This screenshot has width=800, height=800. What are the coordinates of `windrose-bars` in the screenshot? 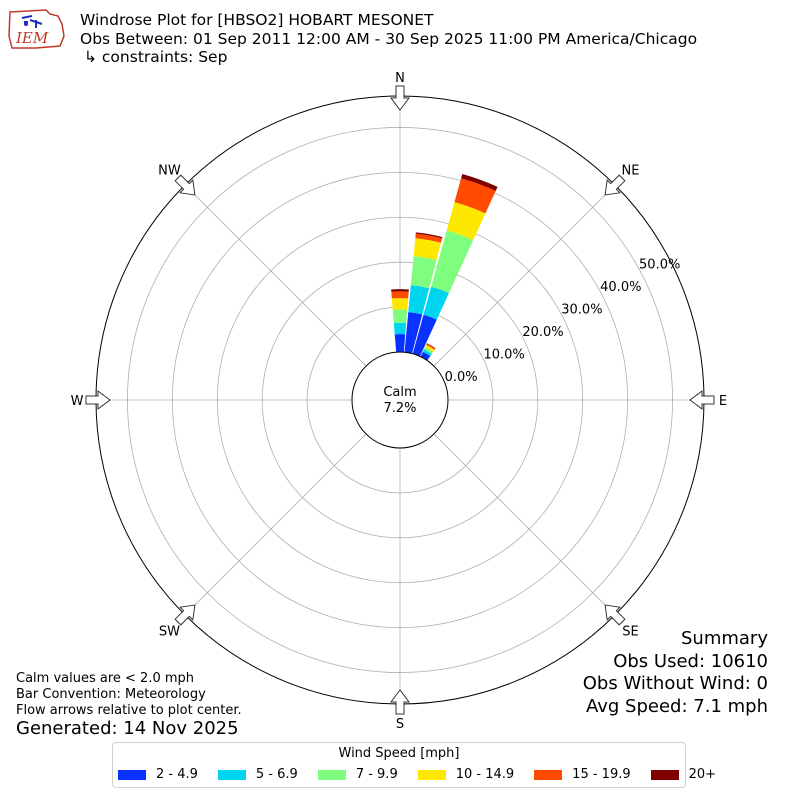 It's located at (444, 267).